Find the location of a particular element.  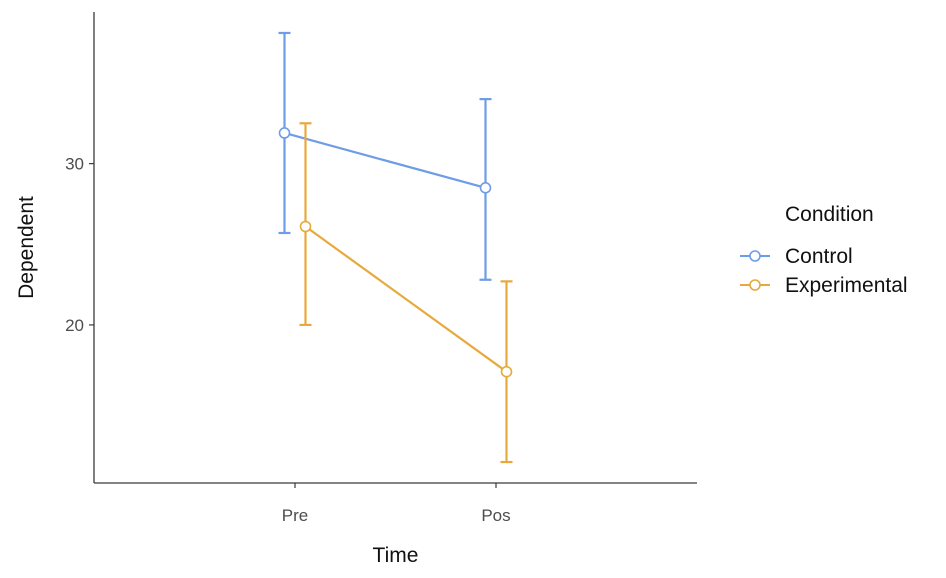

y-axis-title: Dependent is located at coordinates (26, 247).